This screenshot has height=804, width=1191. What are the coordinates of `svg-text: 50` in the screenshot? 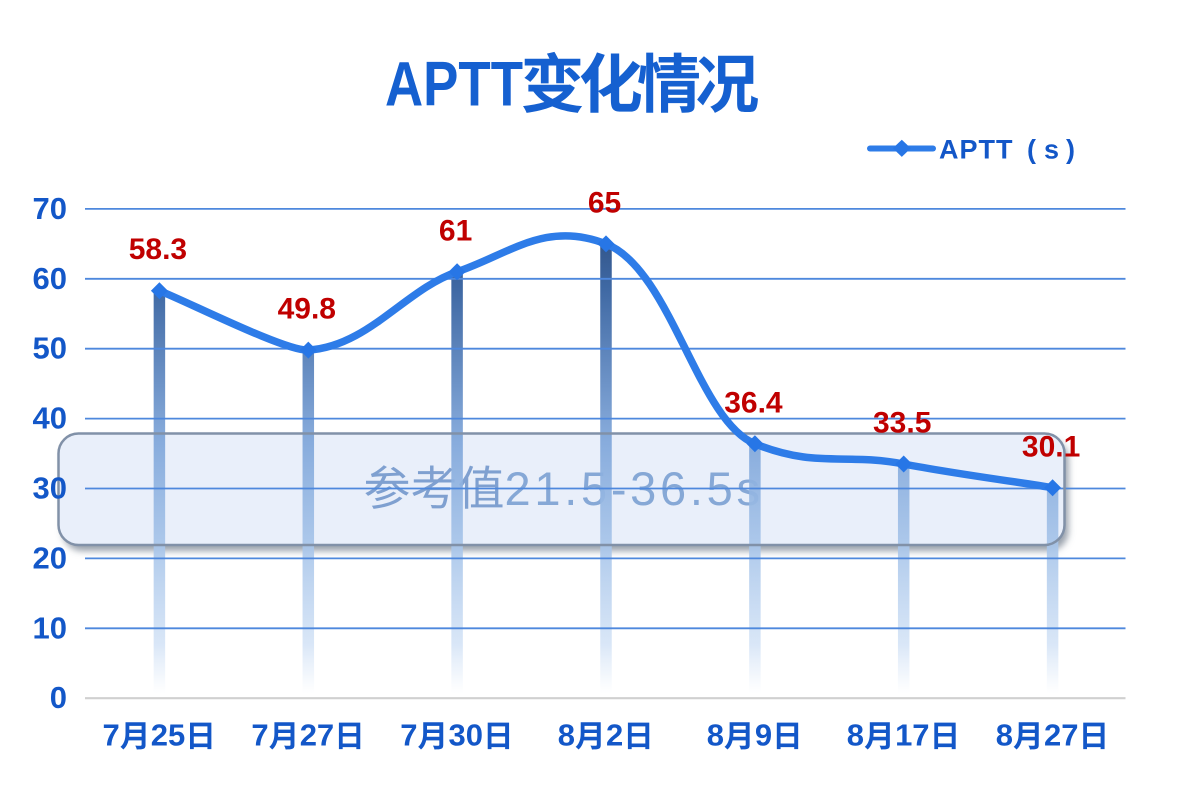 It's located at (50, 348).